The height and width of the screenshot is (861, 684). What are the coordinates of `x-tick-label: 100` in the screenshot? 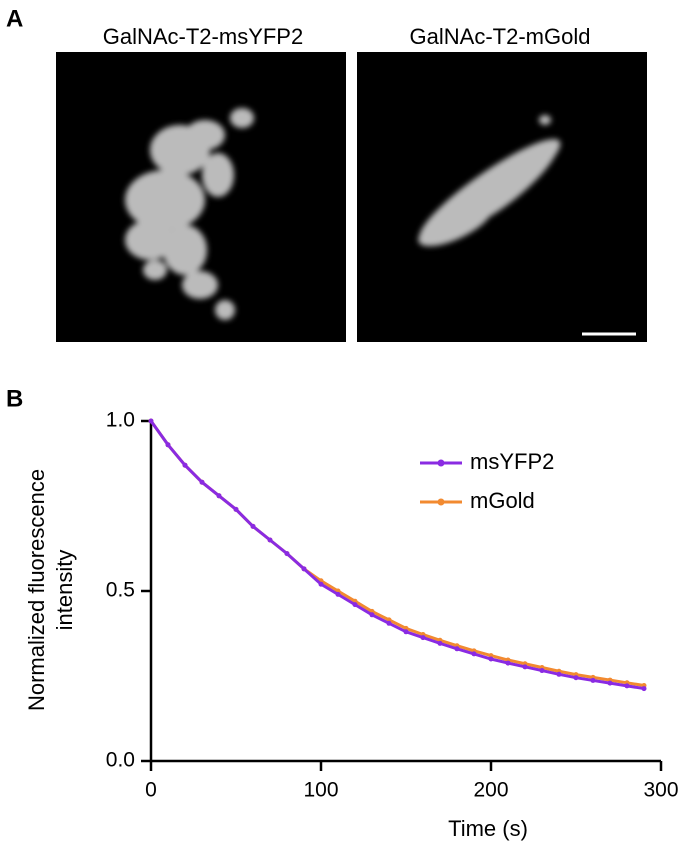 It's located at (320, 790).